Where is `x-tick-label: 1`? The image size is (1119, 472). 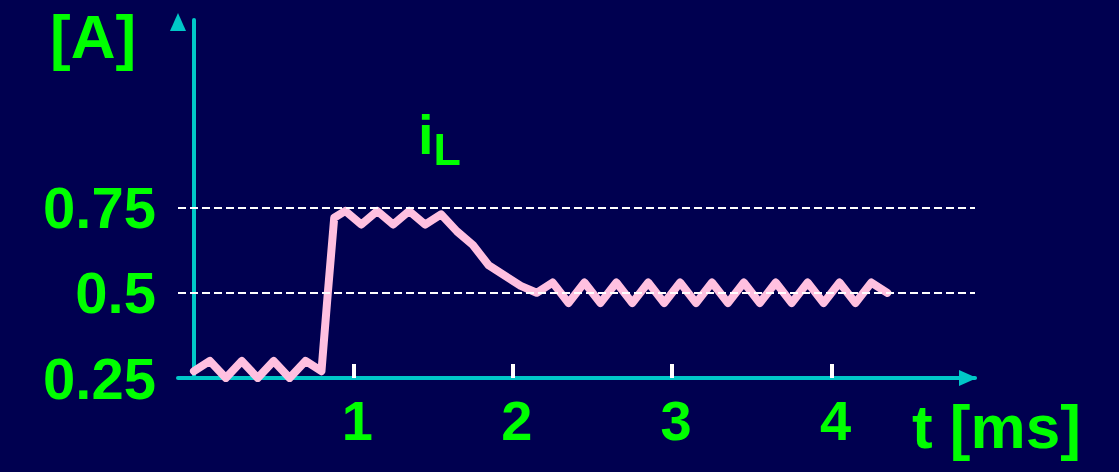
x-tick-label: 1 is located at coordinates (357, 420).